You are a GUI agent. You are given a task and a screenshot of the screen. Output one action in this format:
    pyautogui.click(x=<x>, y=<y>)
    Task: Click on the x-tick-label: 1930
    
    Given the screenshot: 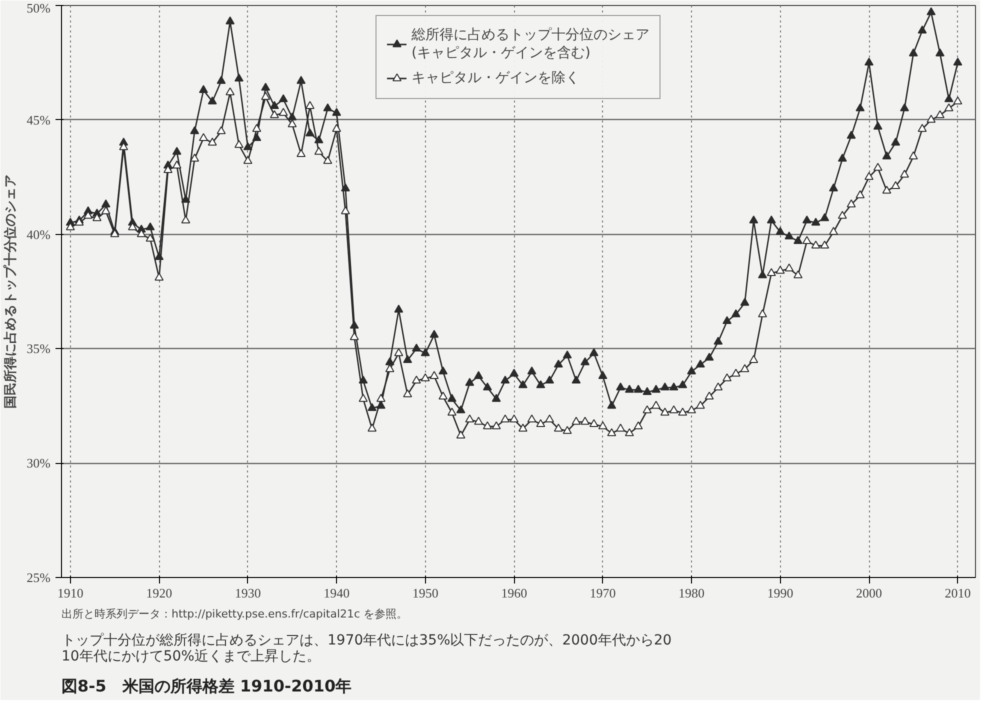 What is the action you would take?
    pyautogui.click(x=247, y=593)
    